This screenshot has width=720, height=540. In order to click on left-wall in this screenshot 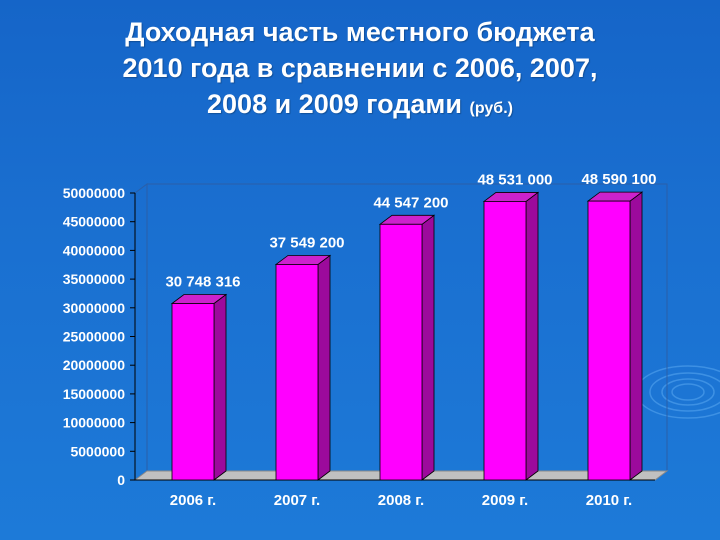, I will do `click(141, 332)`.